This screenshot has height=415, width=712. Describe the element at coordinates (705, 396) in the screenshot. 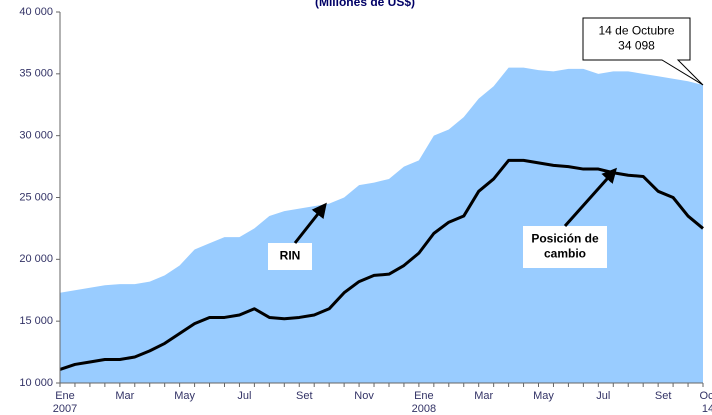

I see `x-tick-label: Oct` at that location.